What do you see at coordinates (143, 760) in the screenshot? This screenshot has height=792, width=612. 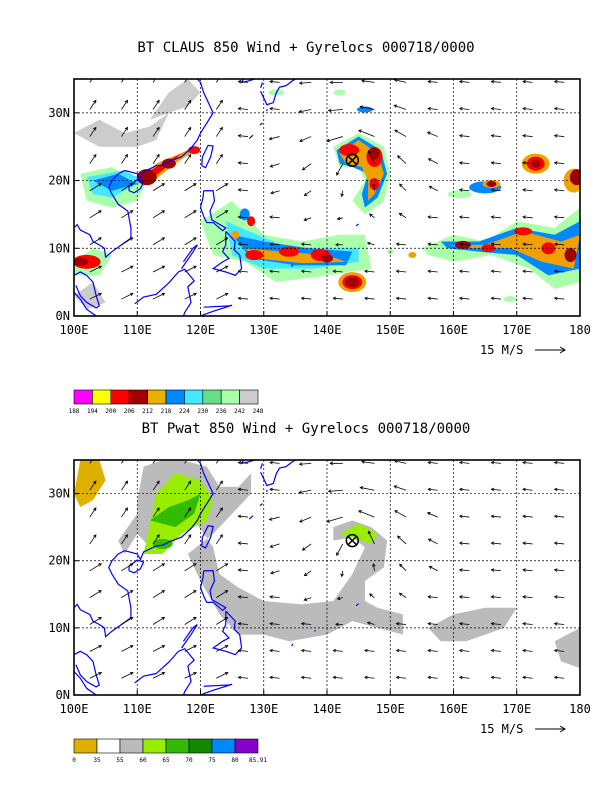 I see `colorbar-label: 60` at bounding box center [143, 760].